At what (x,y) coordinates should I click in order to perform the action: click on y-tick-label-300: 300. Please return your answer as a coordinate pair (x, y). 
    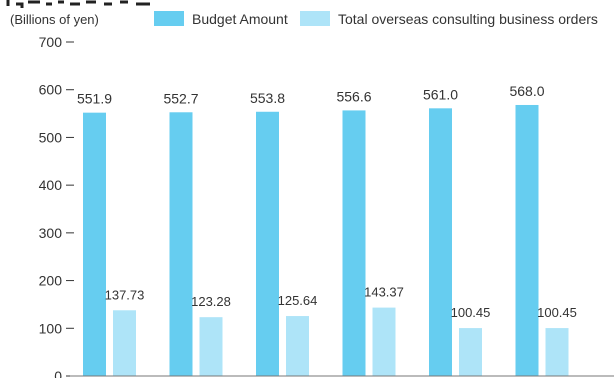
    Looking at the image, I should click on (51, 233).